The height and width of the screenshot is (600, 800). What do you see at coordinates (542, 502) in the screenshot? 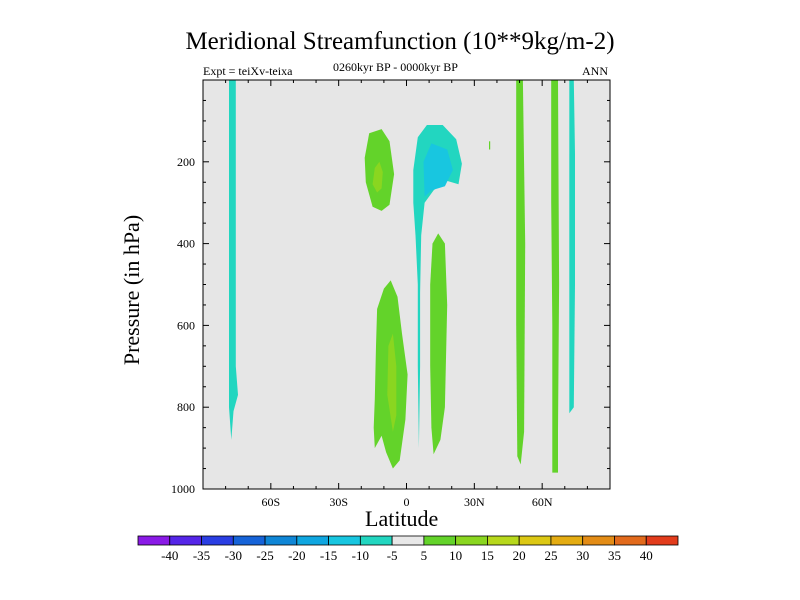
I see `x-tick-label: 60N` at bounding box center [542, 502].